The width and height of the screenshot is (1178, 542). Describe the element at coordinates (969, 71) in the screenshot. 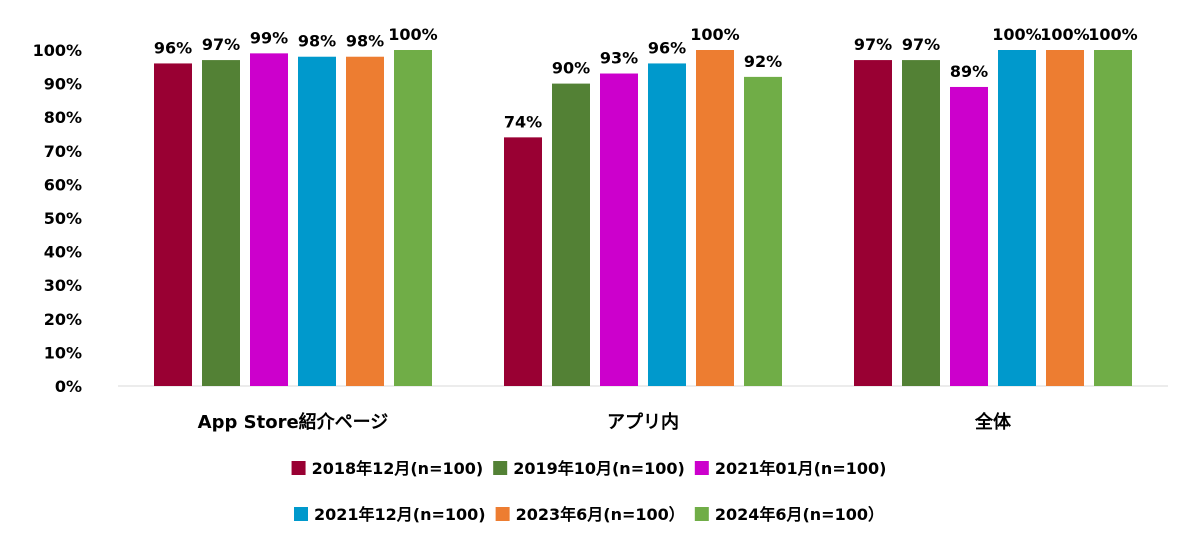

I see `data-label: 89%` at that location.